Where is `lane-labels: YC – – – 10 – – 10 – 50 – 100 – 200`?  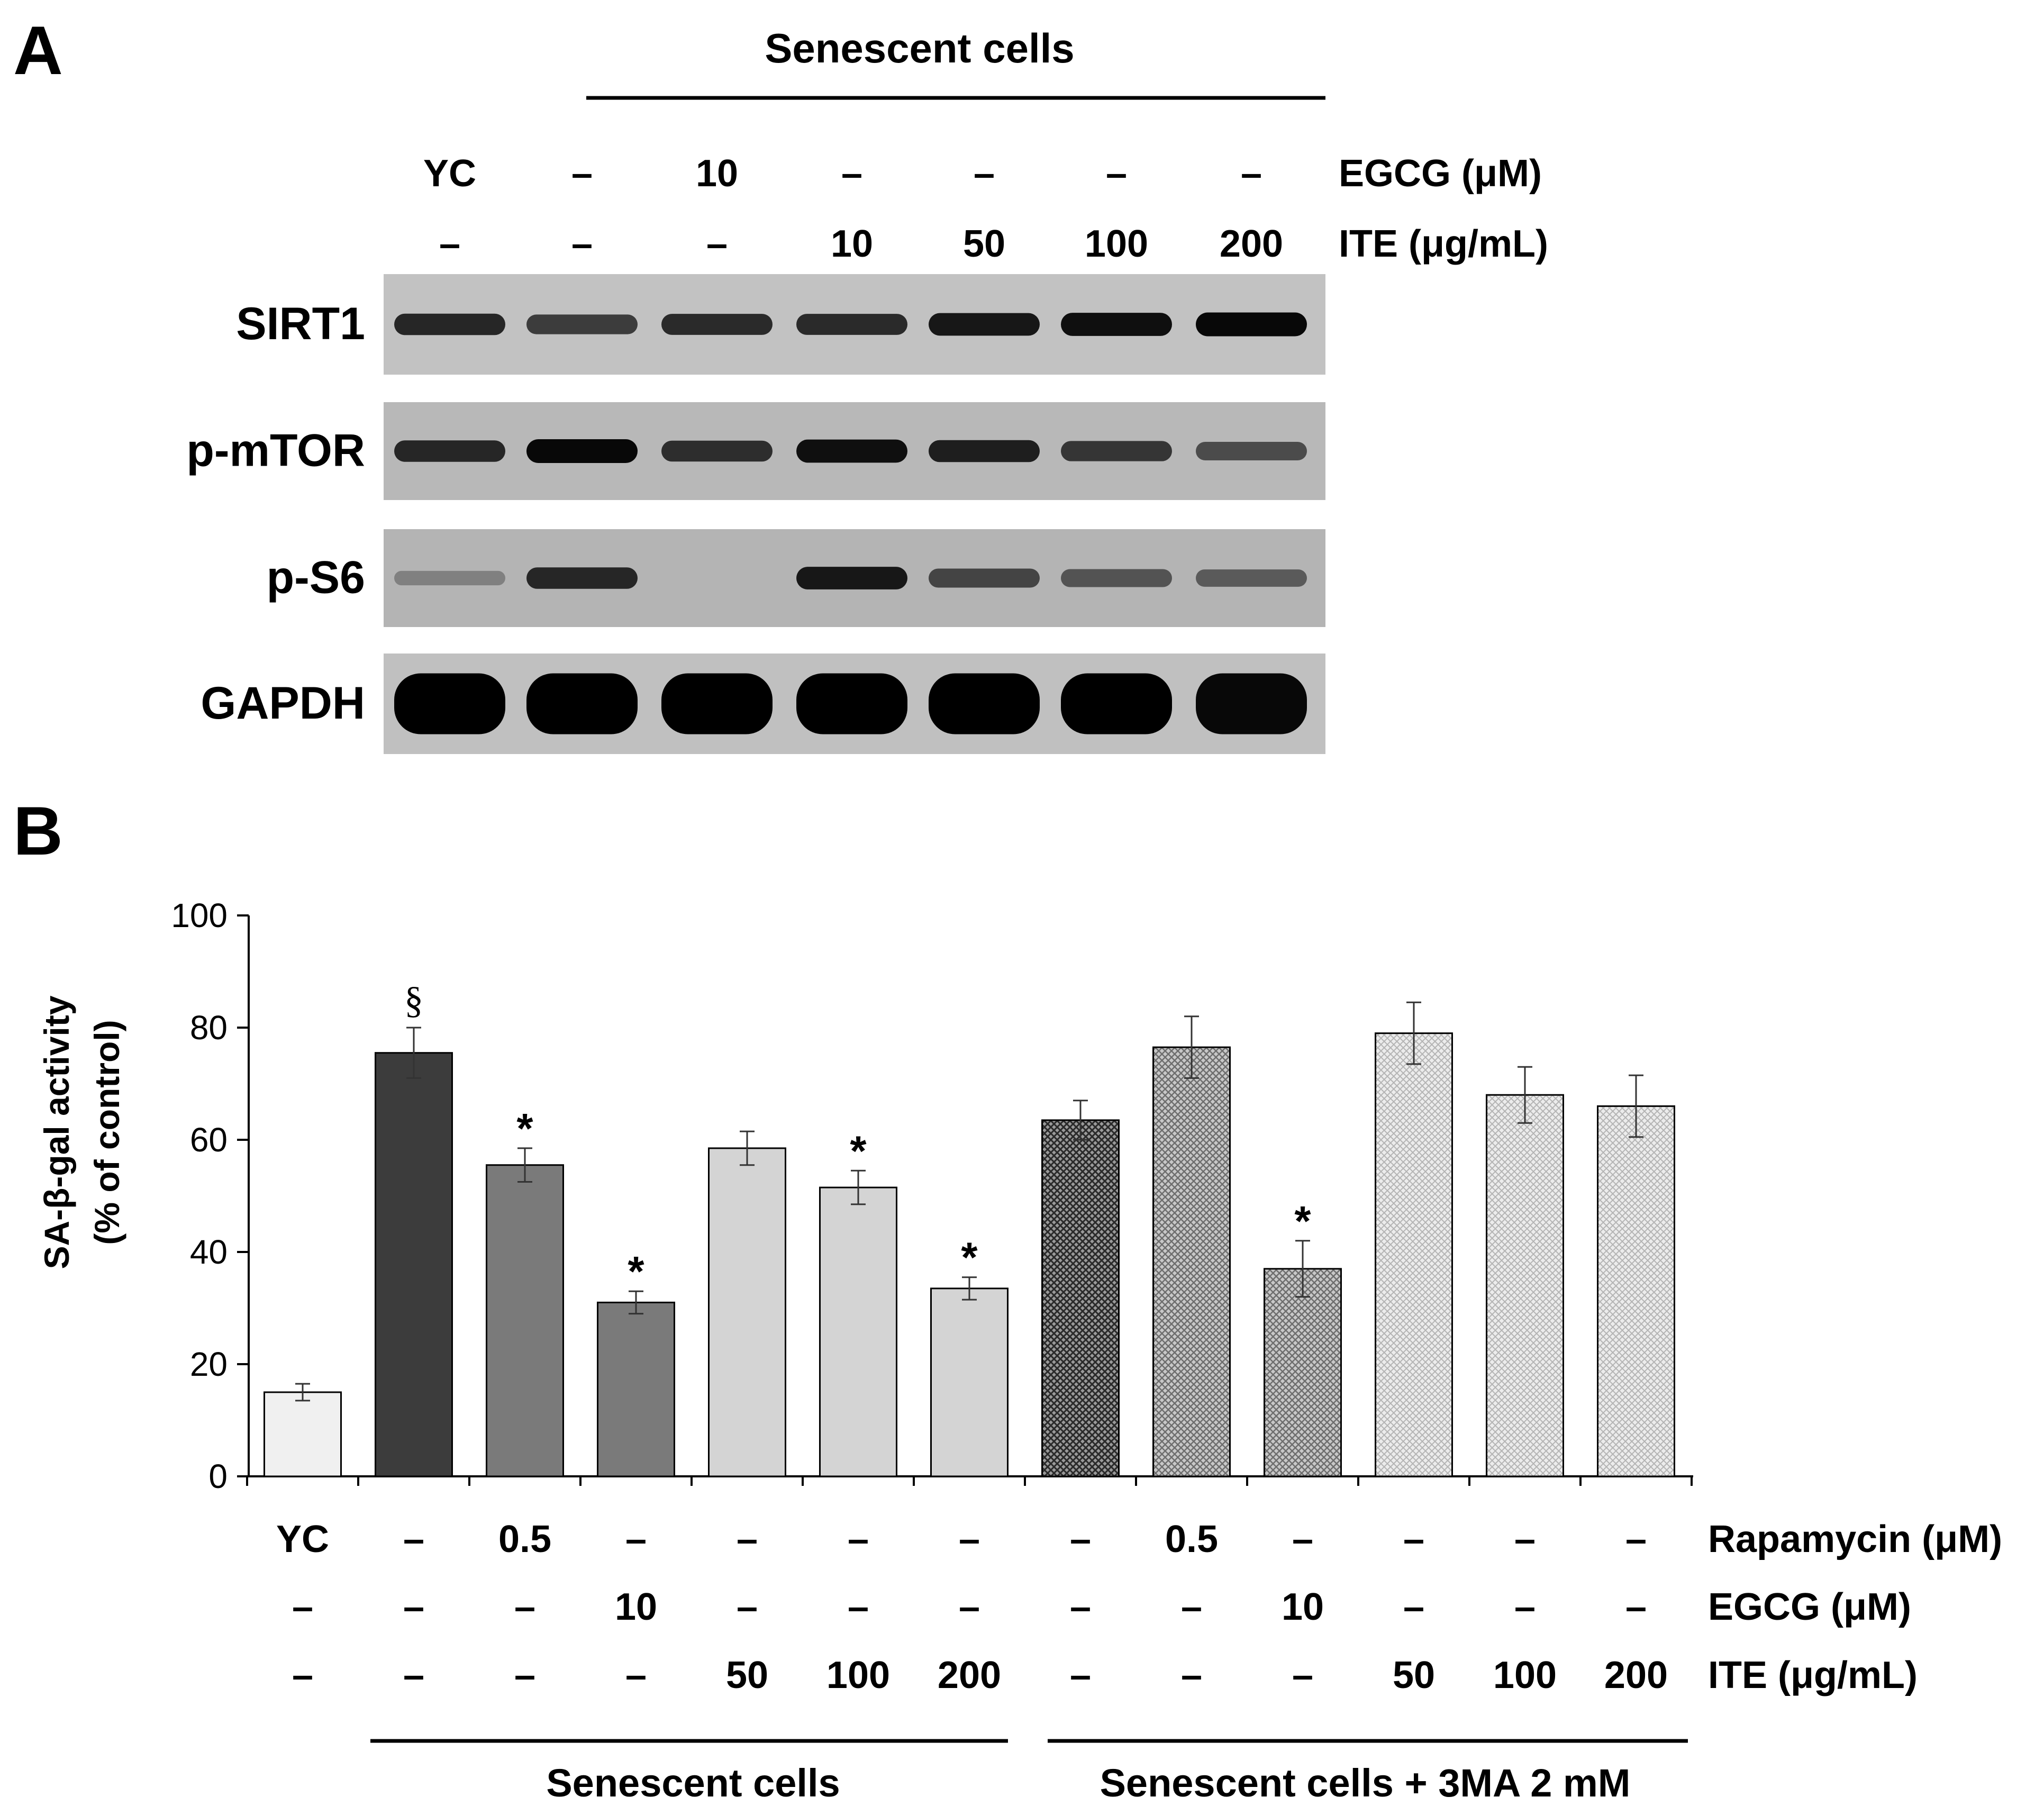
lane-labels: YC – – – 10 – – 10 – 50 – 100 – 200 is located at coordinates (853, 208).